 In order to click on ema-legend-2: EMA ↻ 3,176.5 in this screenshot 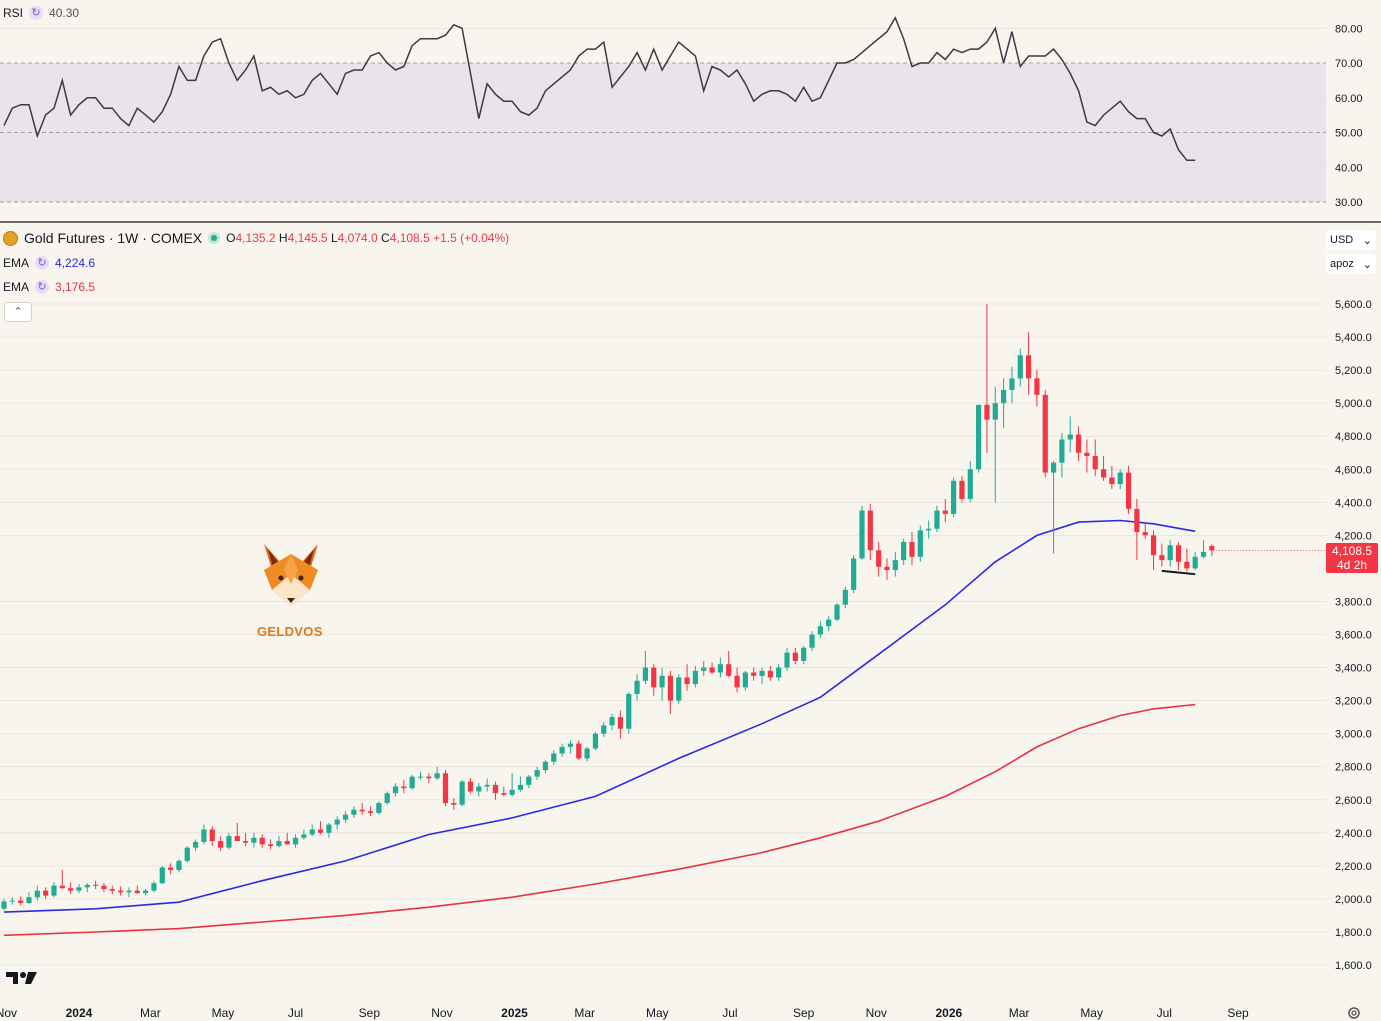, I will do `click(49, 287)`.